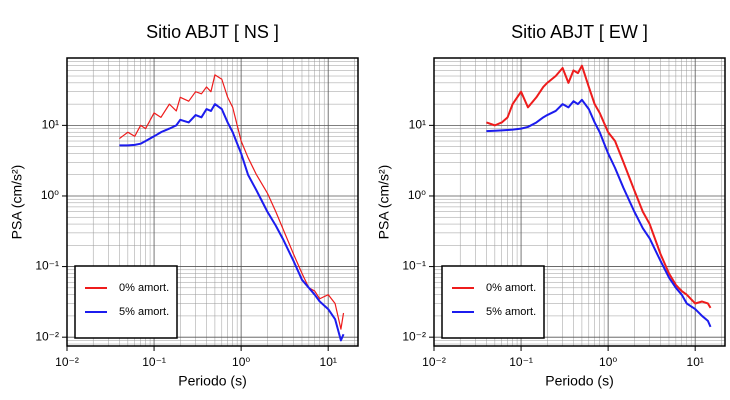 Image resolution: width=730 pixels, height=400 pixels. What do you see at coordinates (212, 32) in the screenshot?
I see `chart-title: Sitio ABJT [ NS ]` at bounding box center [212, 32].